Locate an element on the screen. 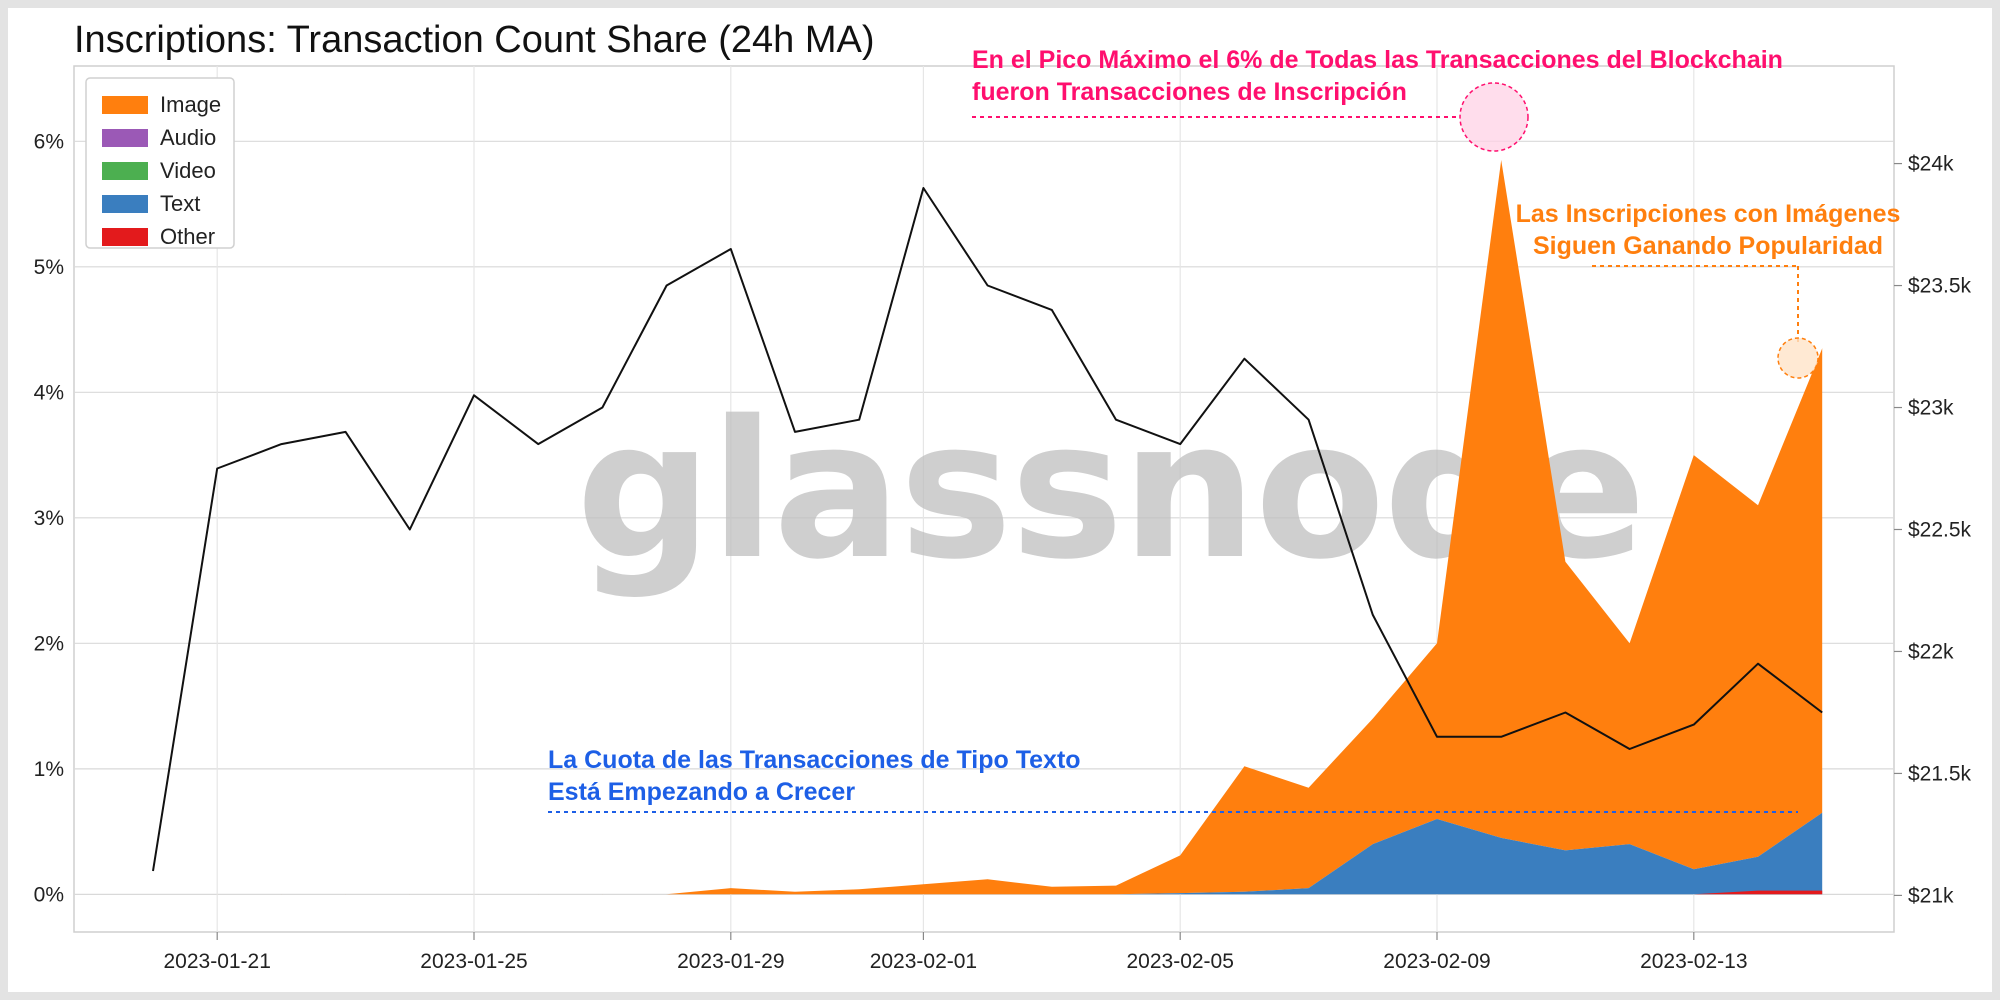 This screenshot has height=1000, width=2000. text-area is located at coordinates (1020, 853).